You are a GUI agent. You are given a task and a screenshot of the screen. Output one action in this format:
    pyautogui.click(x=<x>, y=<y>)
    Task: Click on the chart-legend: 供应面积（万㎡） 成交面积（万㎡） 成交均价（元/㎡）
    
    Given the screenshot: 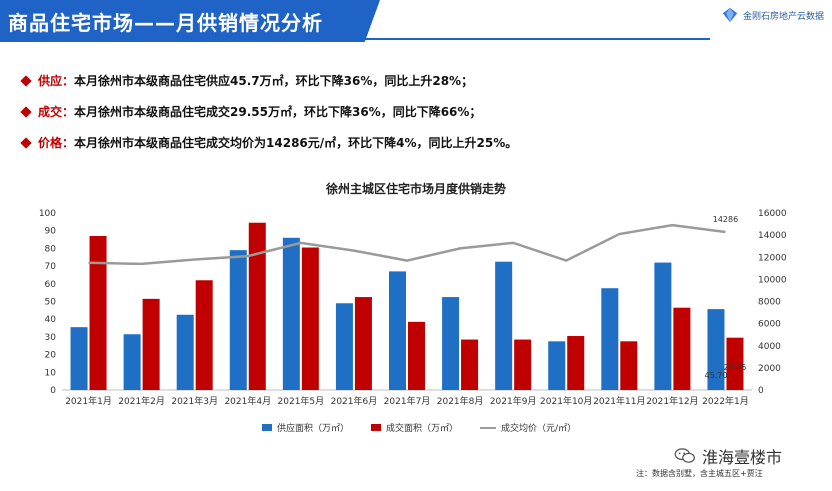 What is the action you would take?
    pyautogui.click(x=419, y=427)
    